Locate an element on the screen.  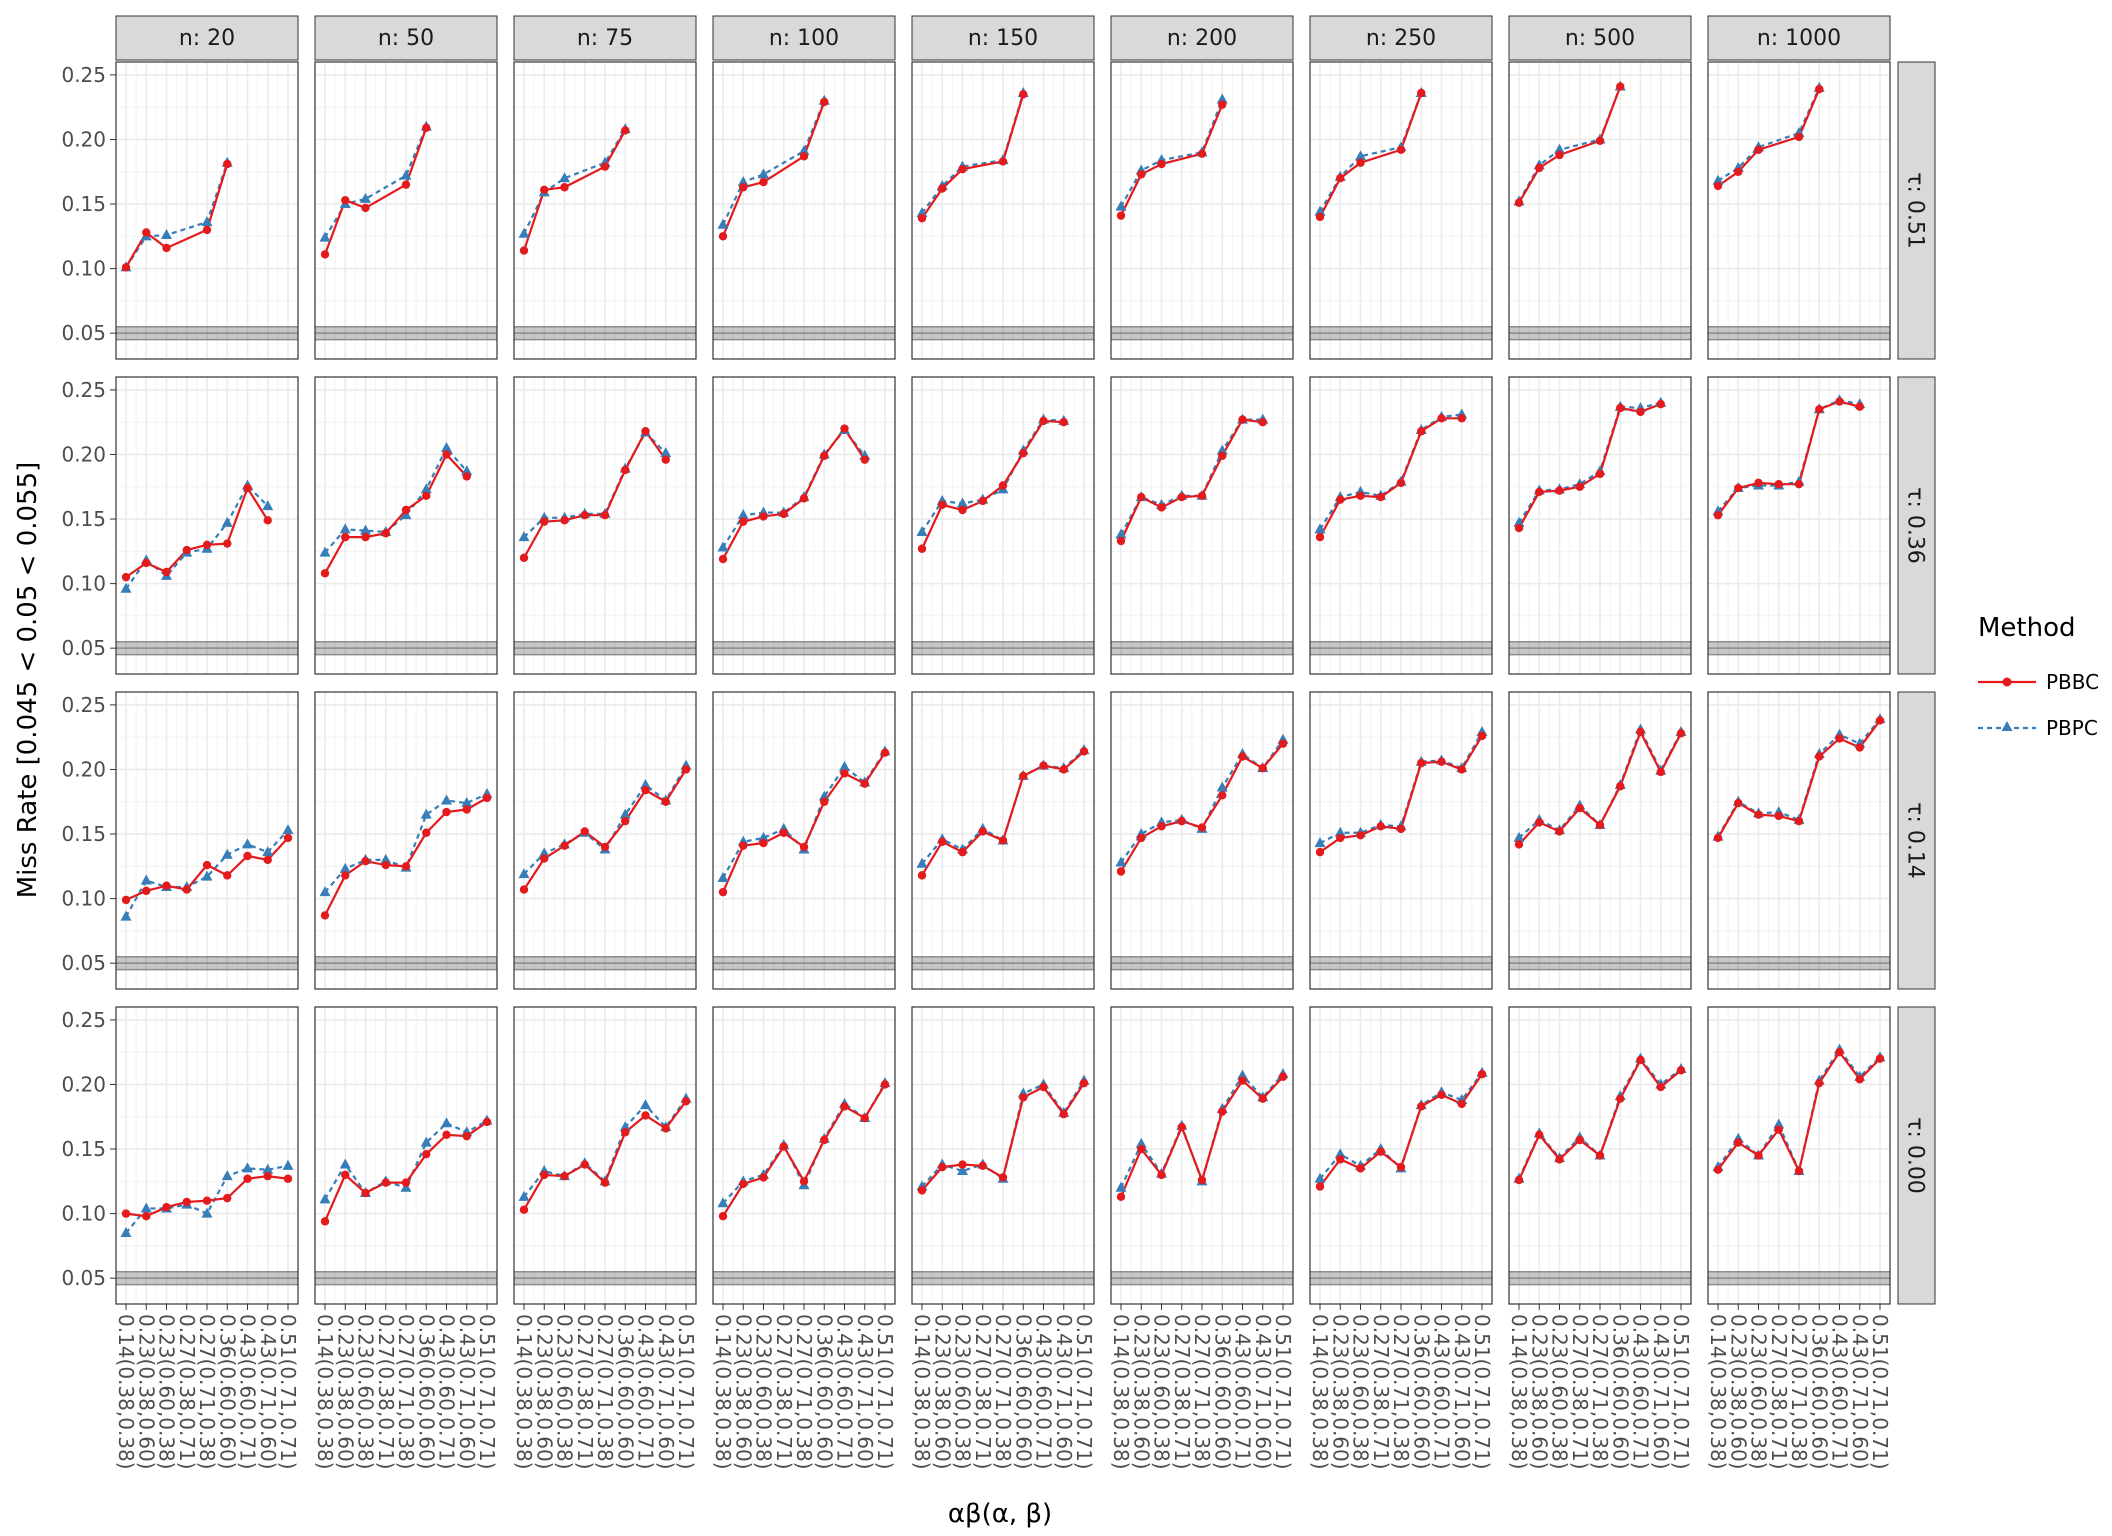
row-strip-label: τ: 0.51 is located at coordinates (1915, 210).